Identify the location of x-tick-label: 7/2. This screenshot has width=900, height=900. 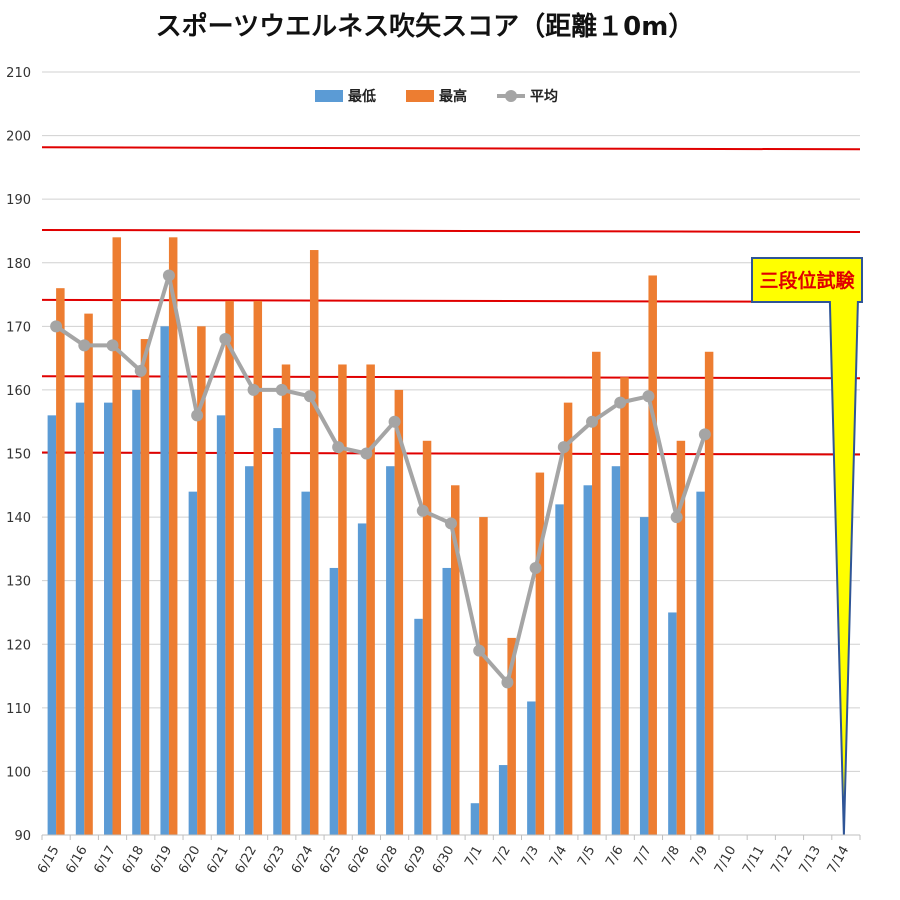
(501, 857).